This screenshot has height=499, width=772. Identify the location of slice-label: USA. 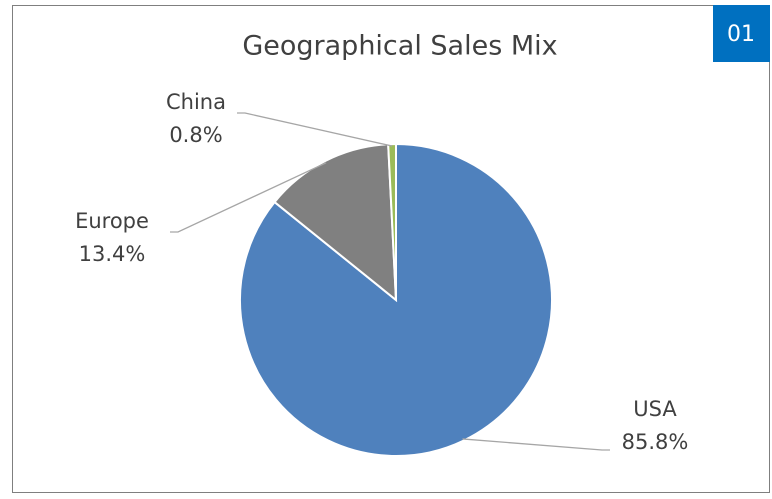
(655, 409).